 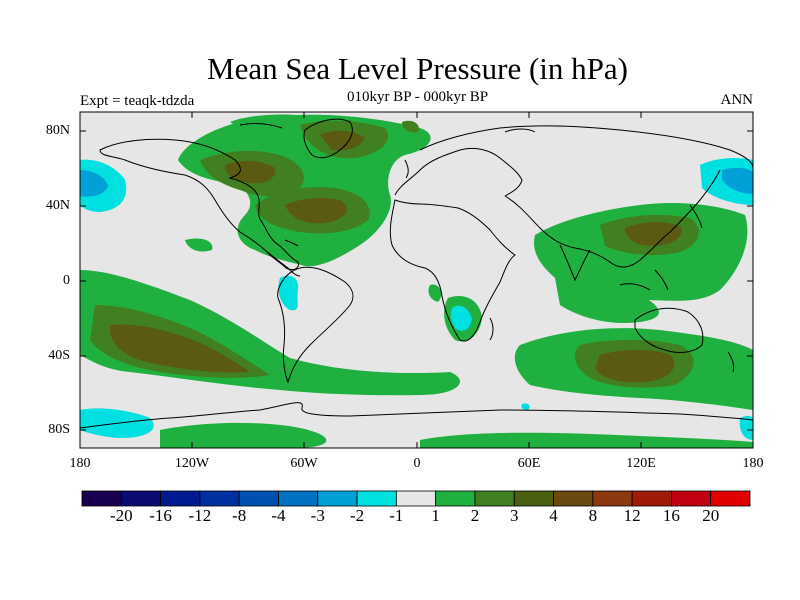 What do you see at coordinates (59, 429) in the screenshot?
I see `lat-label-80s: 80S` at bounding box center [59, 429].